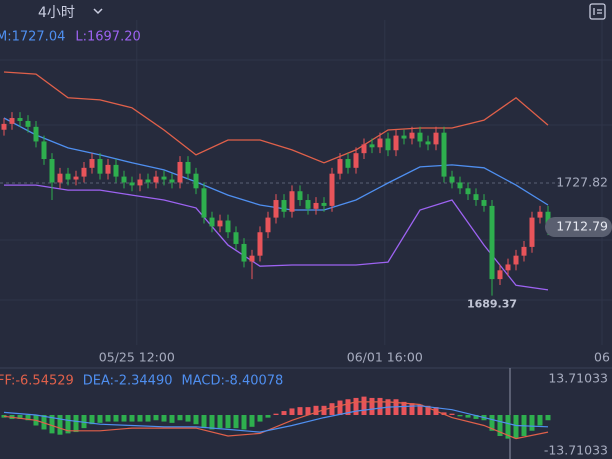  Describe the element at coordinates (578, 378) in the screenshot. I see `y-tick-label: 13.71033` at that location.